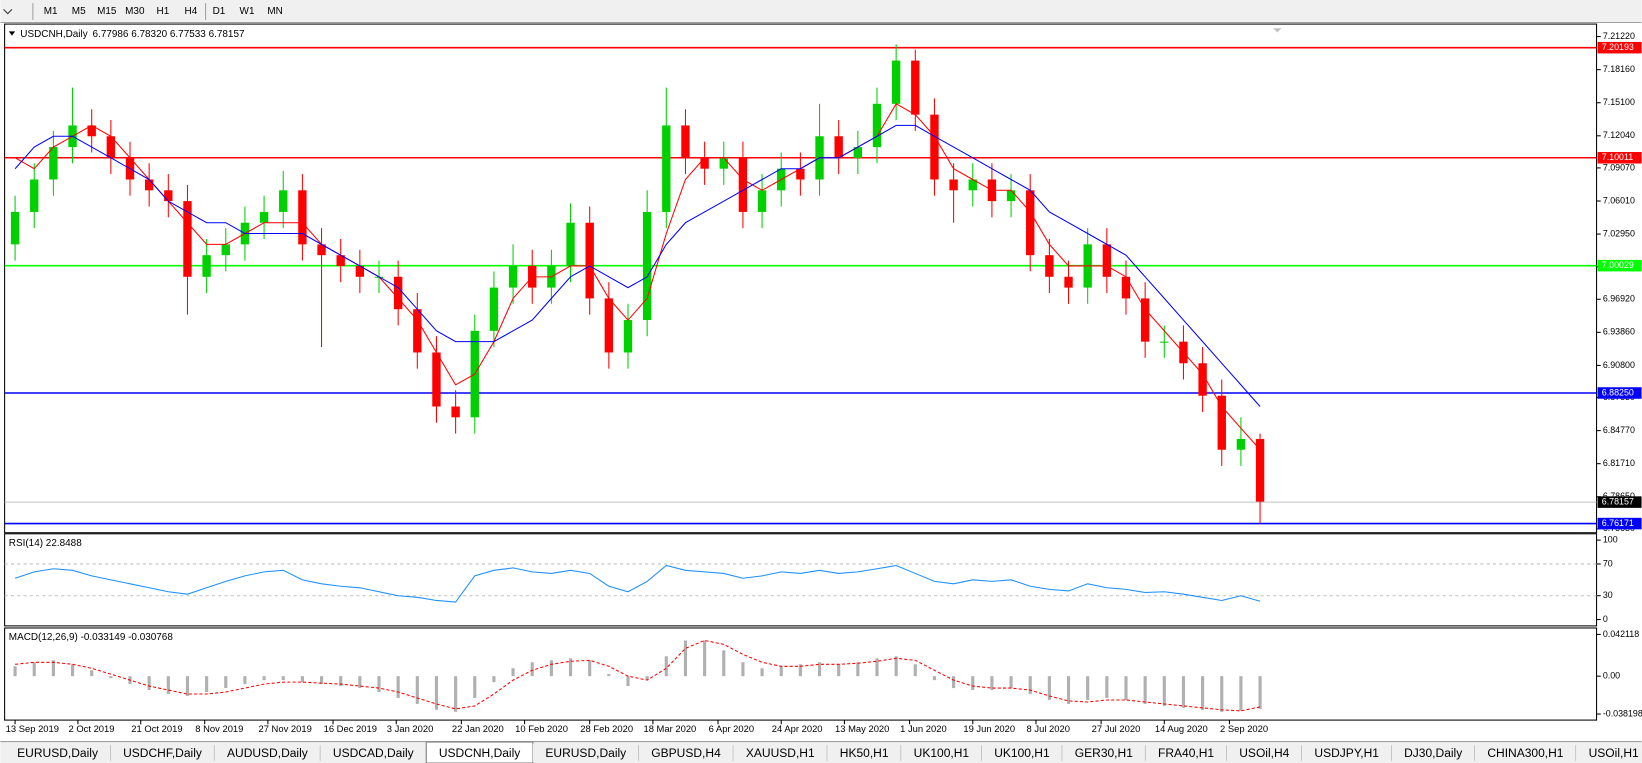 This screenshot has height=763, width=1642. What do you see at coordinates (8, 12) in the screenshot?
I see `toolbar-icon` at bounding box center [8, 12].